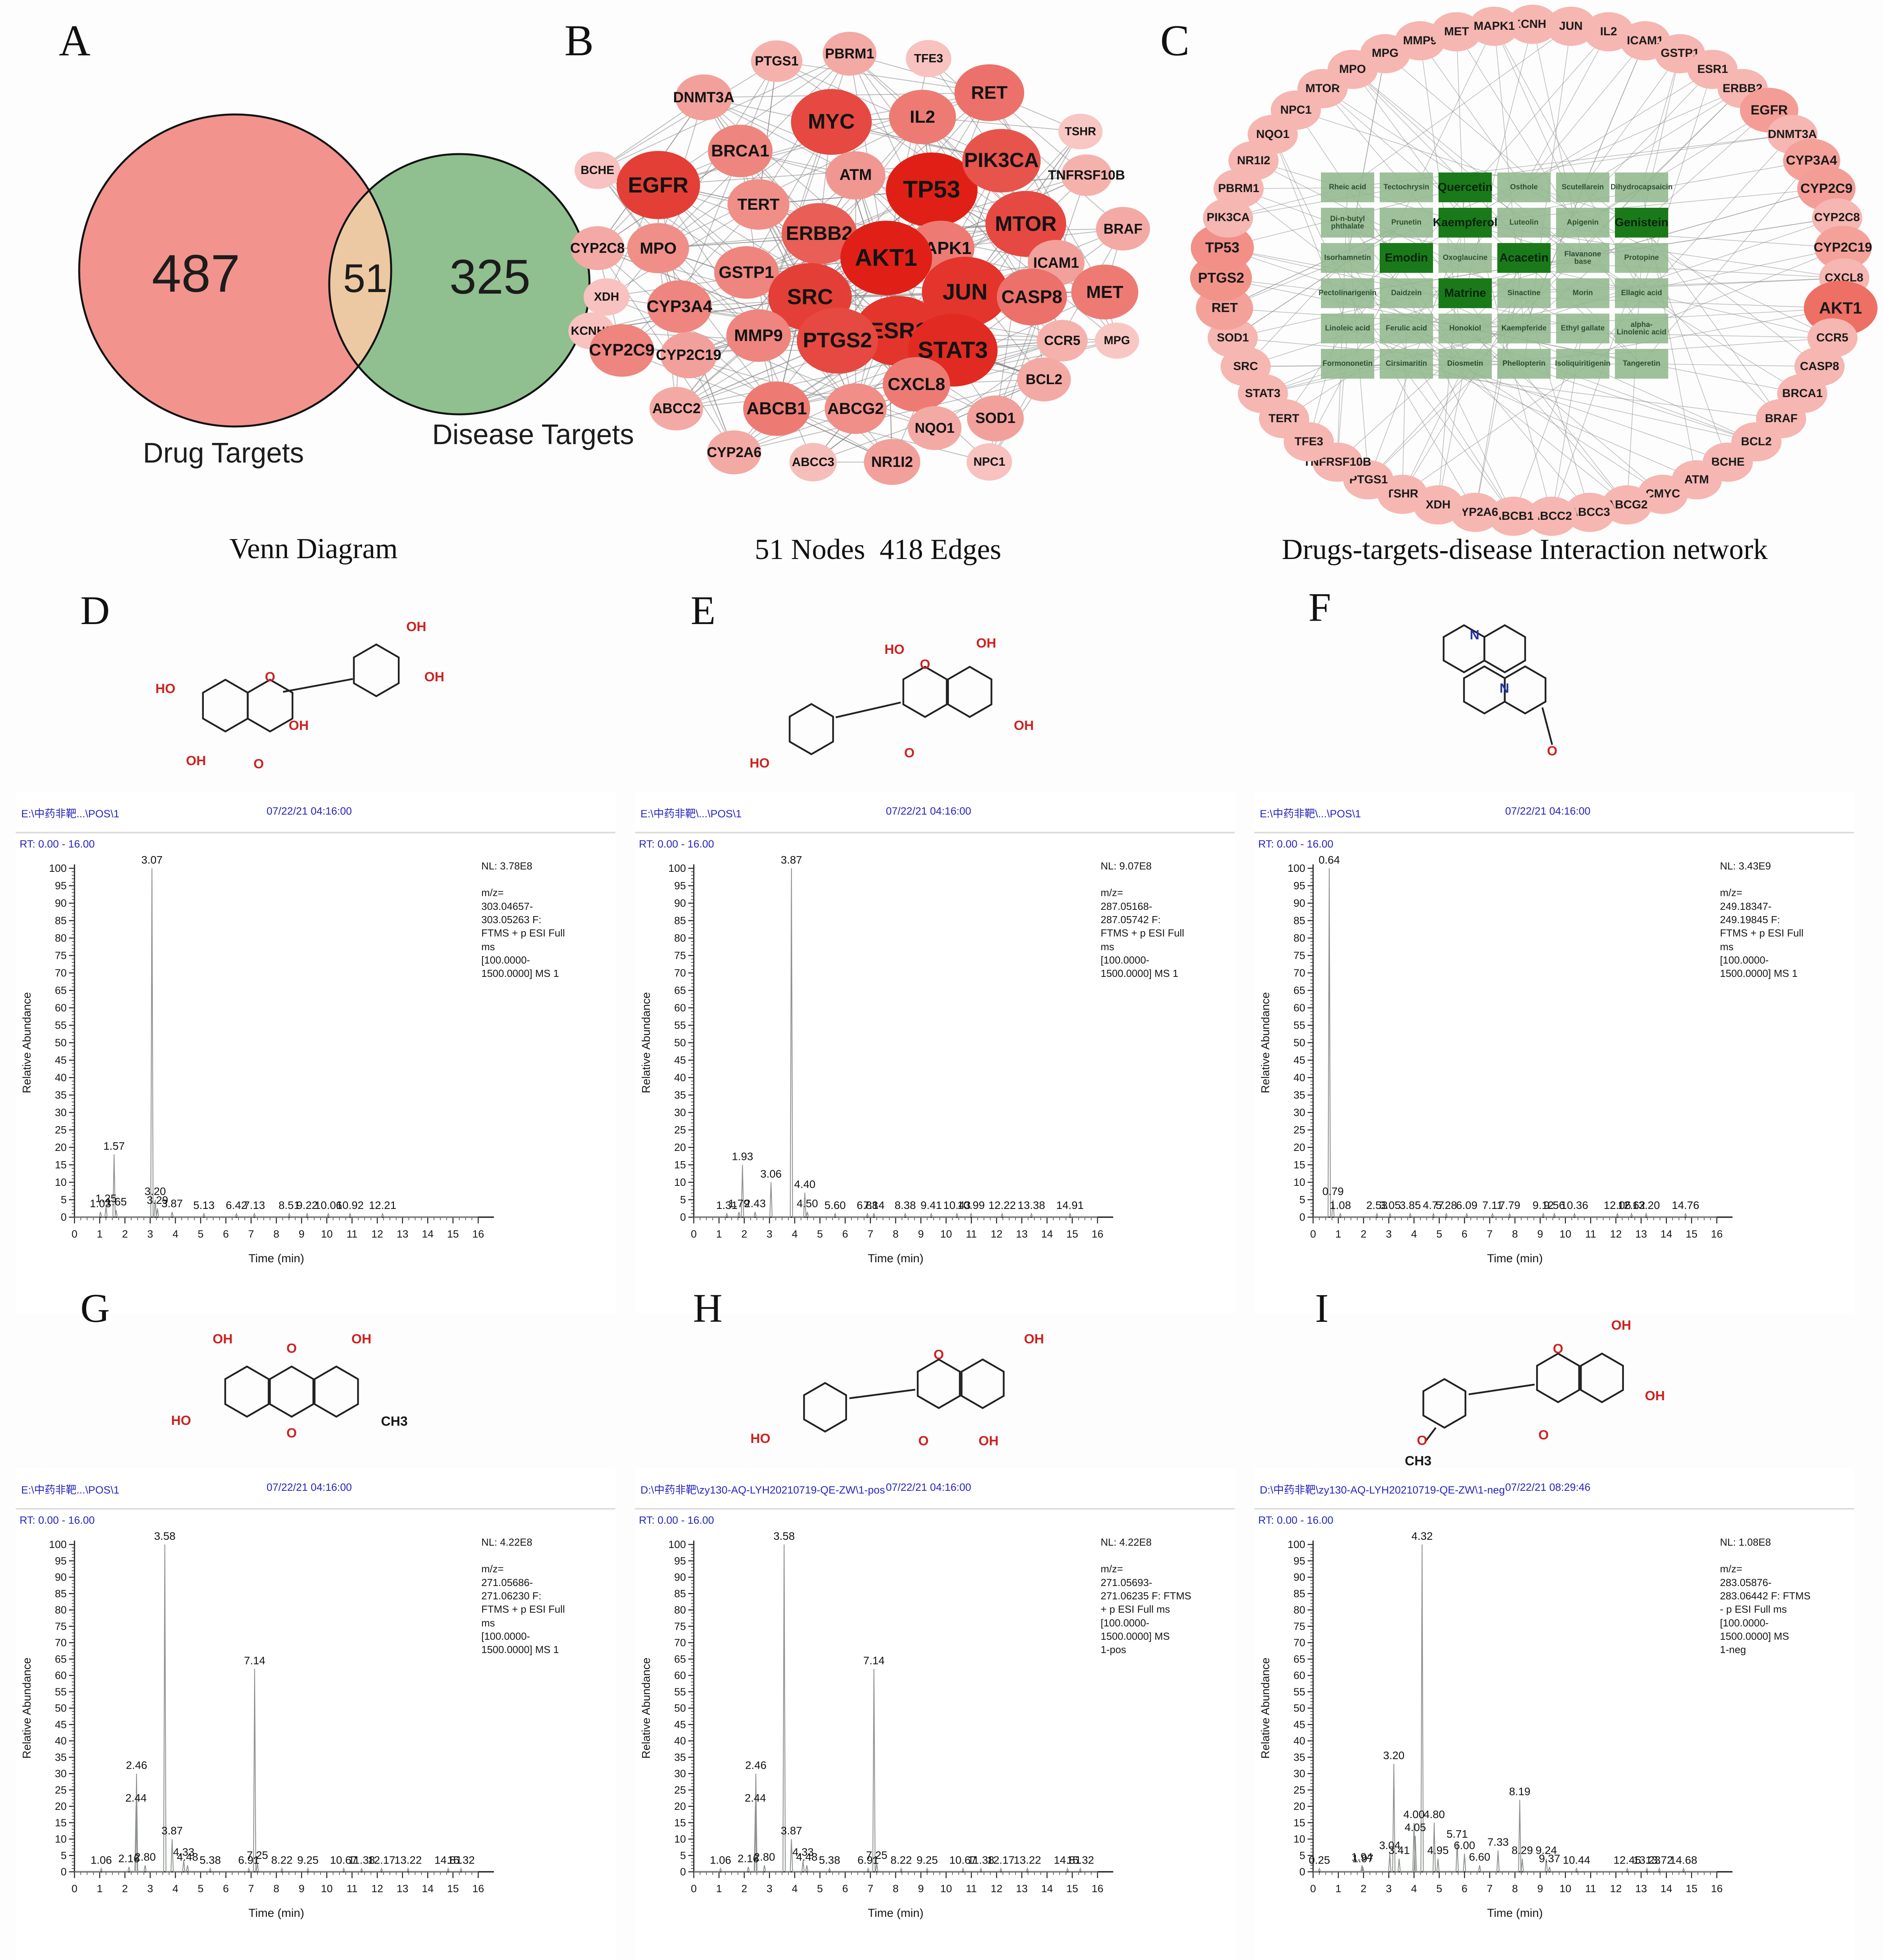 The width and height of the screenshot is (1883, 1960). Describe the element at coordinates (175, 1889) in the screenshot. I see `svg-text: 4` at that location.